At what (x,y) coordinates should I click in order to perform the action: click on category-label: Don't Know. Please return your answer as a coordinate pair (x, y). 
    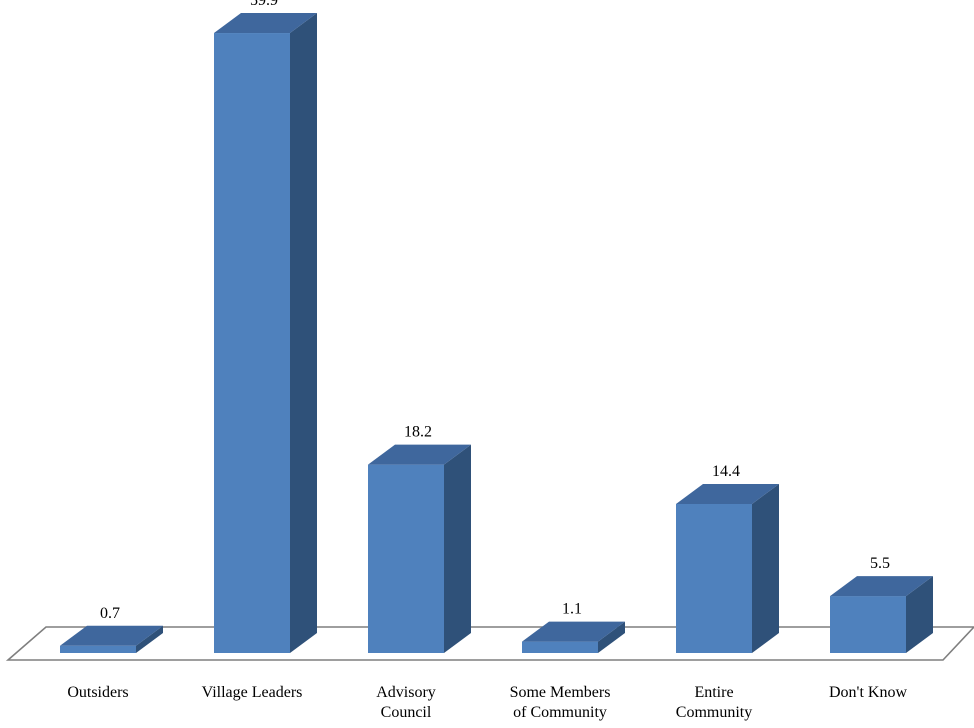
    Looking at the image, I should click on (868, 692).